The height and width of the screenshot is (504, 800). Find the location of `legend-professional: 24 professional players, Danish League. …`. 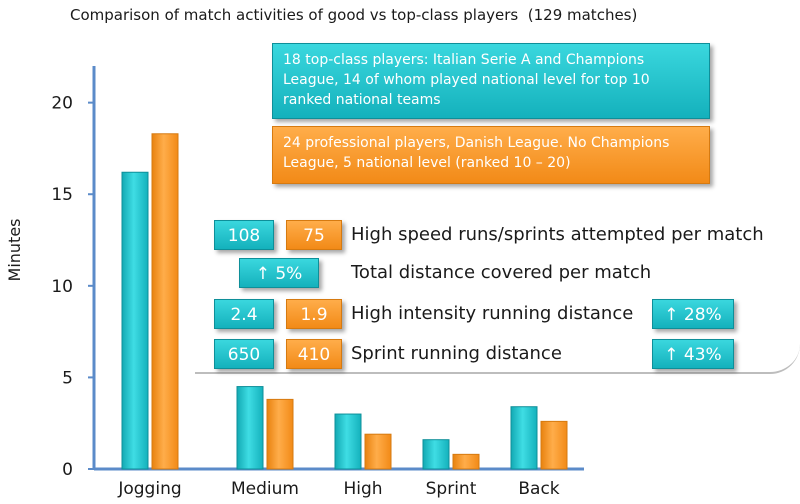

legend-professional: 24 professional players, Danish League. … is located at coordinates (491, 155).